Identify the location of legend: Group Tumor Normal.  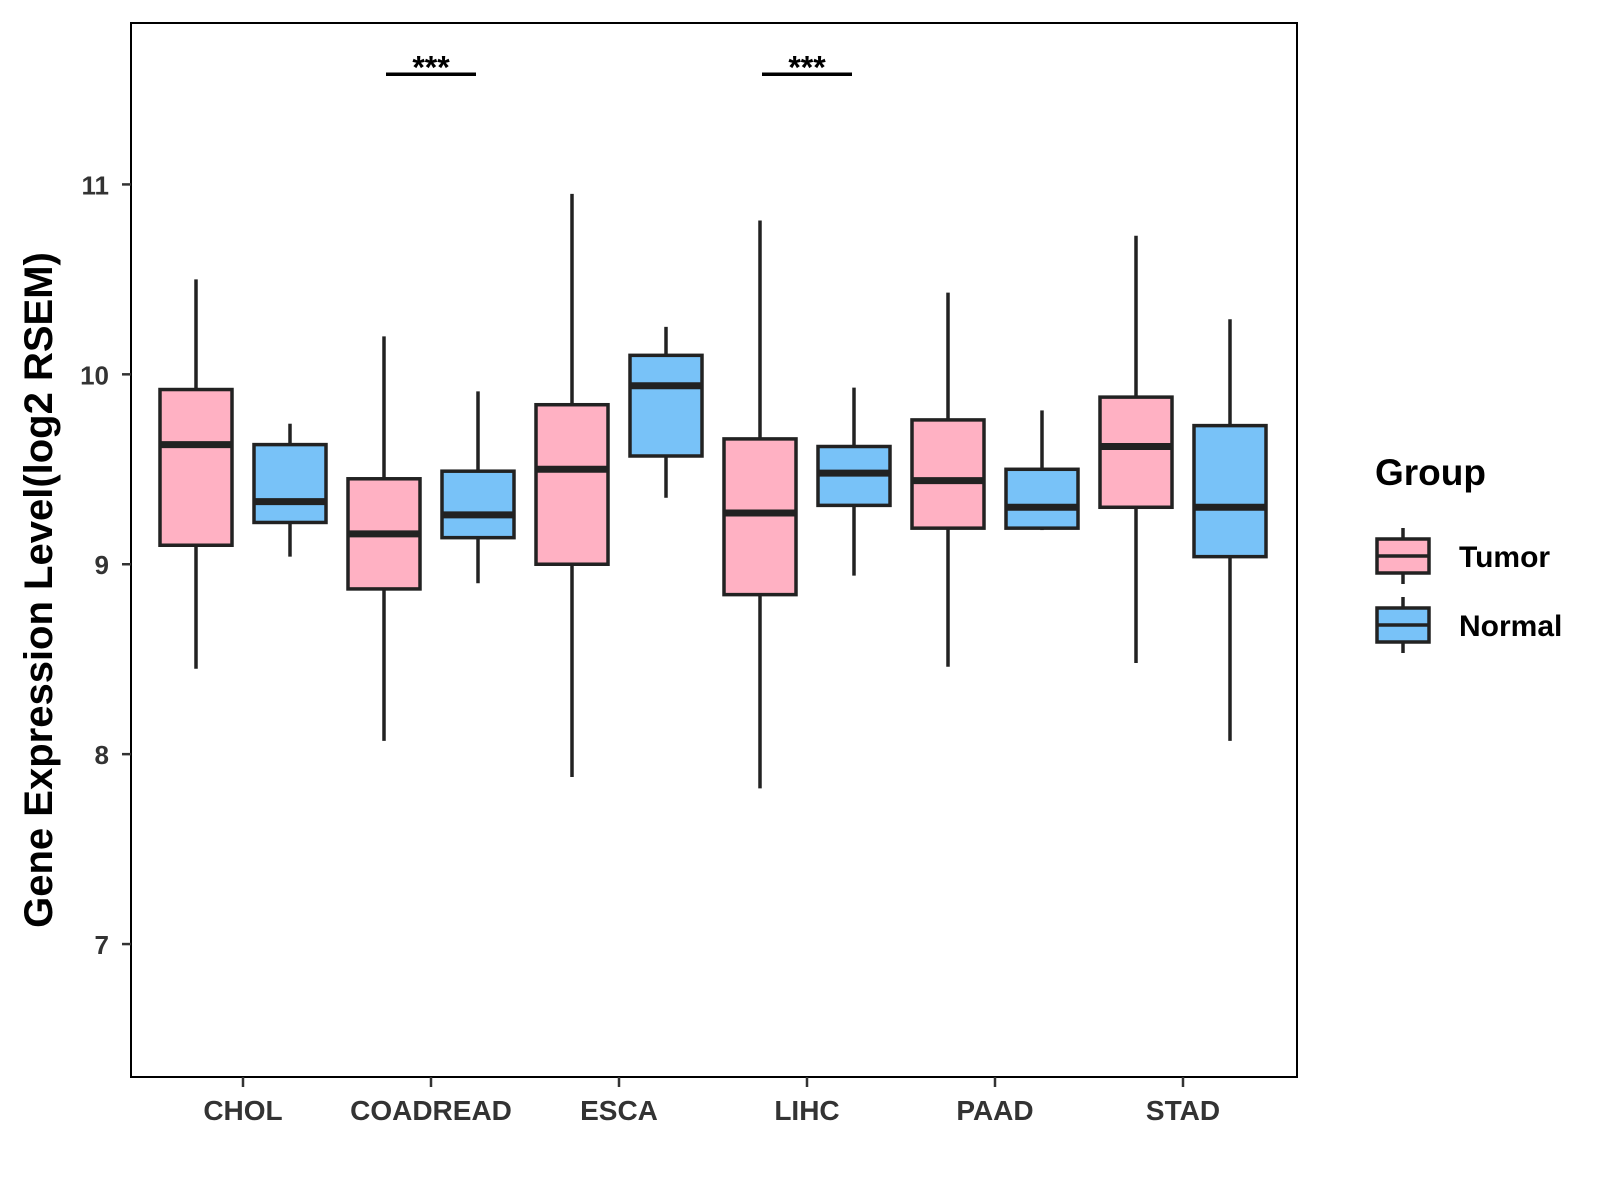
(1468, 552).